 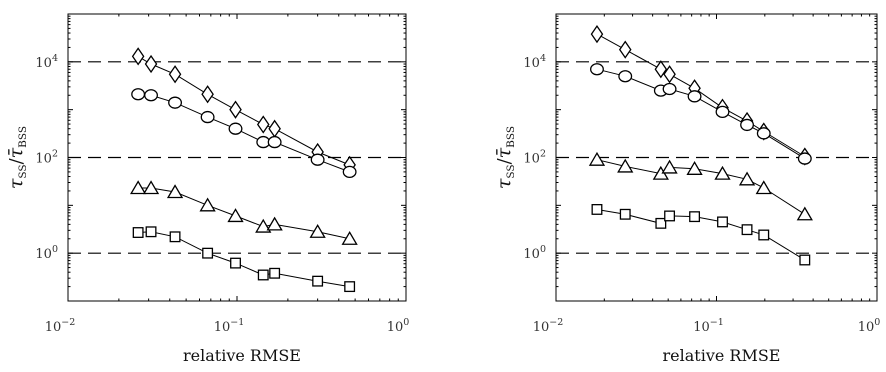 I want to click on series-line-circle, so click(x=701, y=114).